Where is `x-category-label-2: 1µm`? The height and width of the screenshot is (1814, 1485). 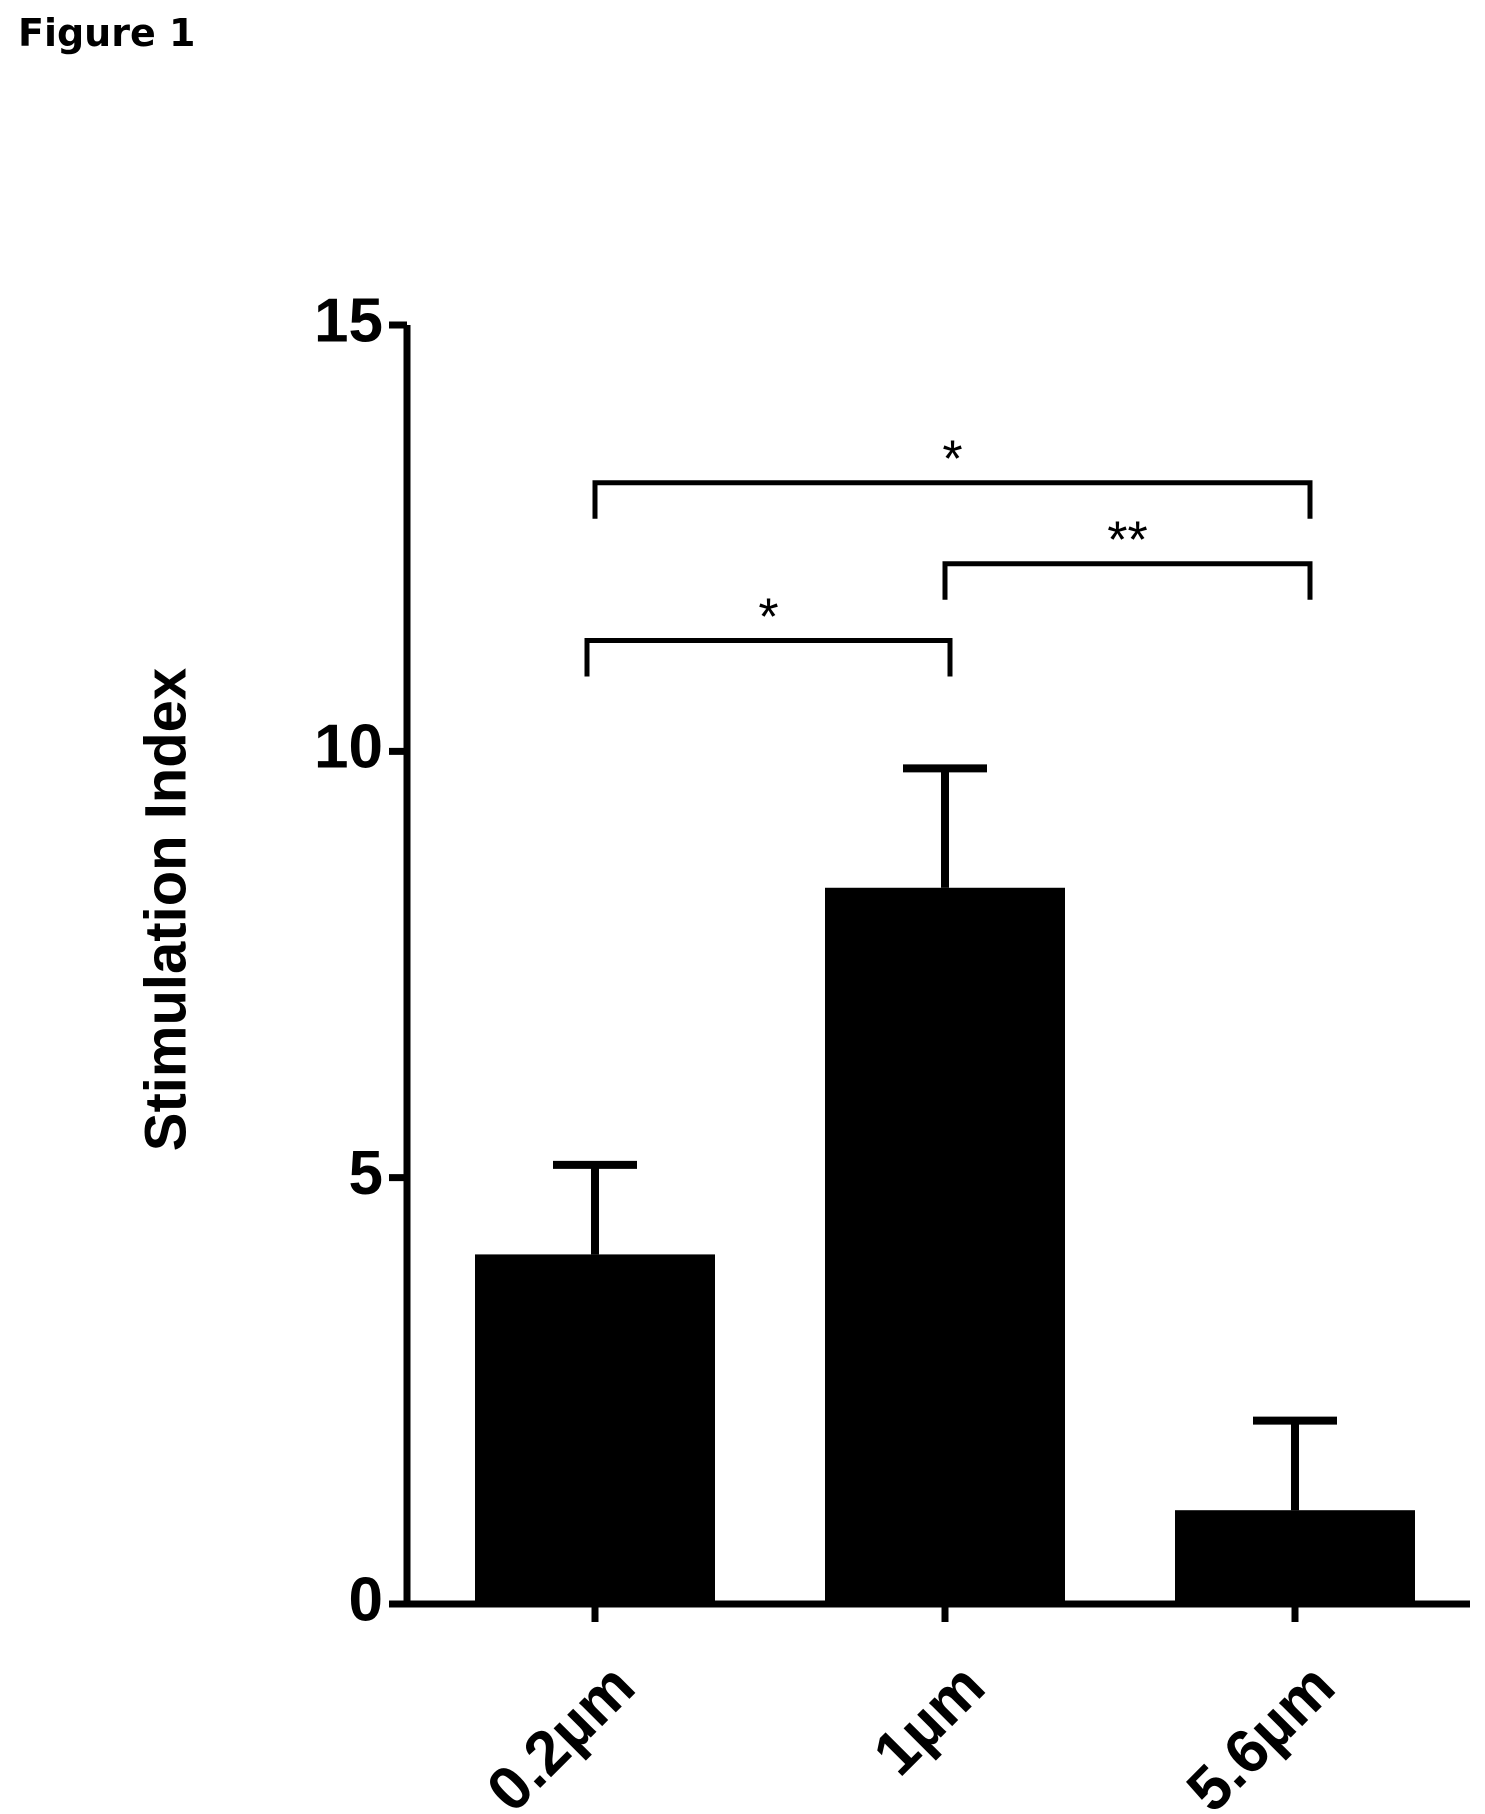
x-category-label-2: 1µm is located at coordinates (929, 1719).